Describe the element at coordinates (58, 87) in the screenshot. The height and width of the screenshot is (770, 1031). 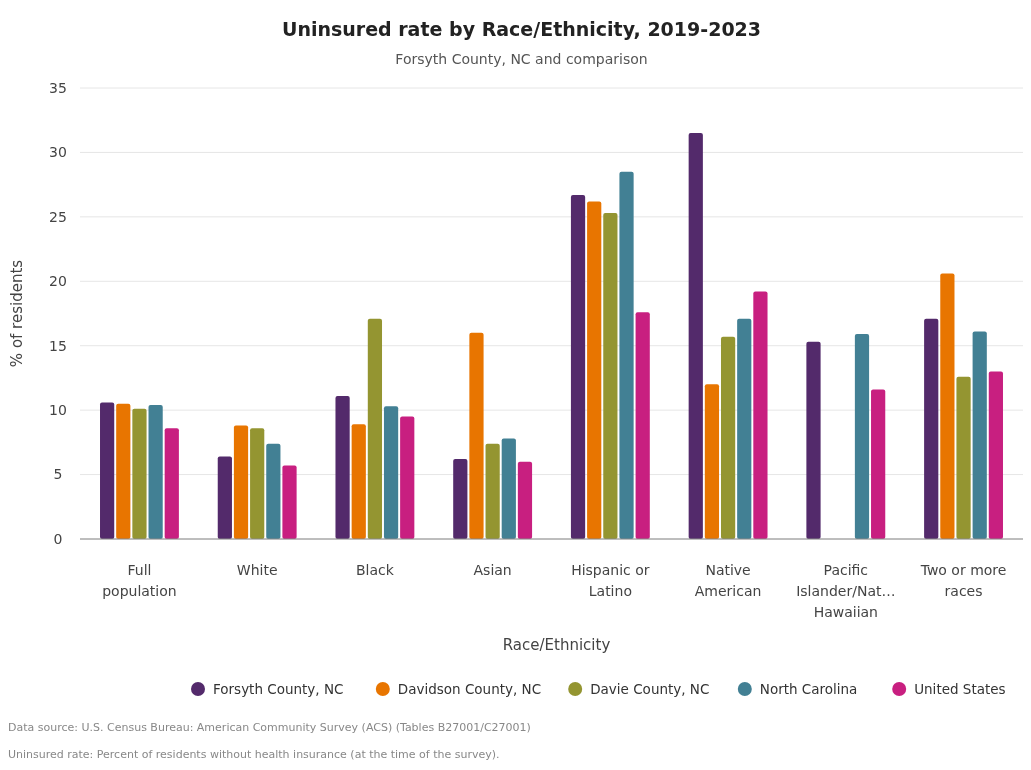
I see `y-tick-label: 35` at that location.